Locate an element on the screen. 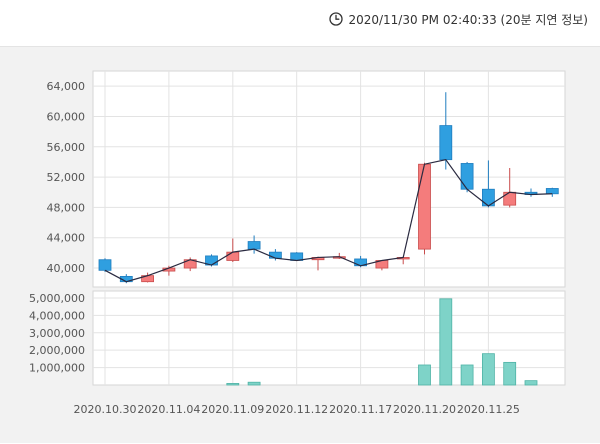  price-y-tick-label: 40,000 is located at coordinates (66, 268).